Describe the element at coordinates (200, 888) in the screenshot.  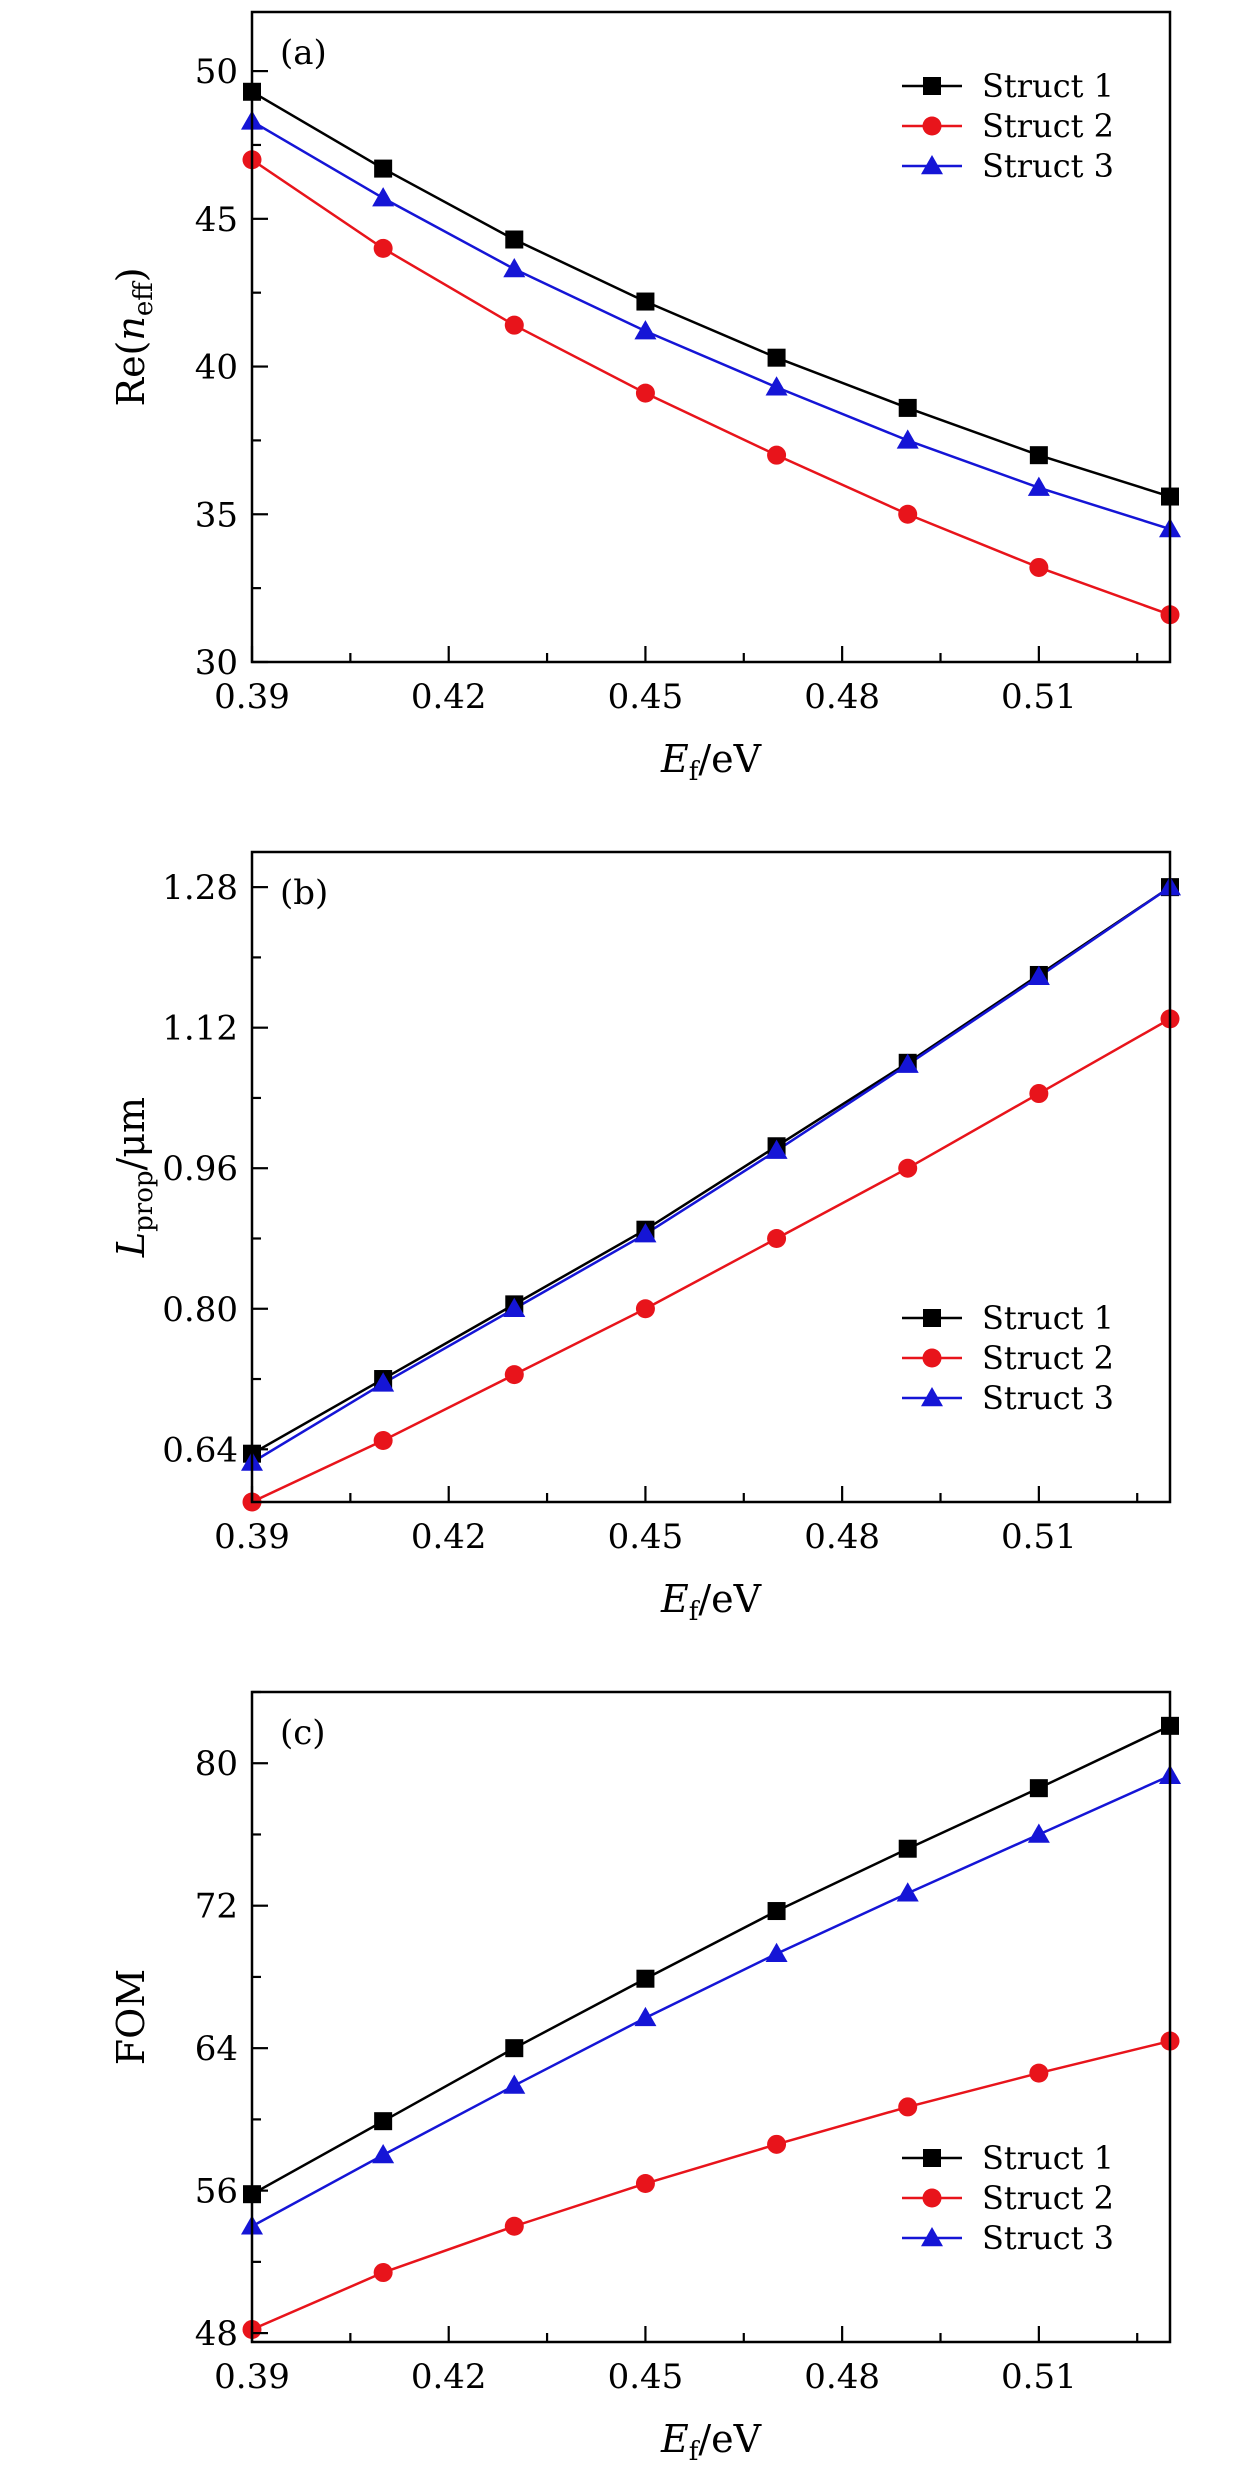
I see `y-tick-label: 1.28` at that location.